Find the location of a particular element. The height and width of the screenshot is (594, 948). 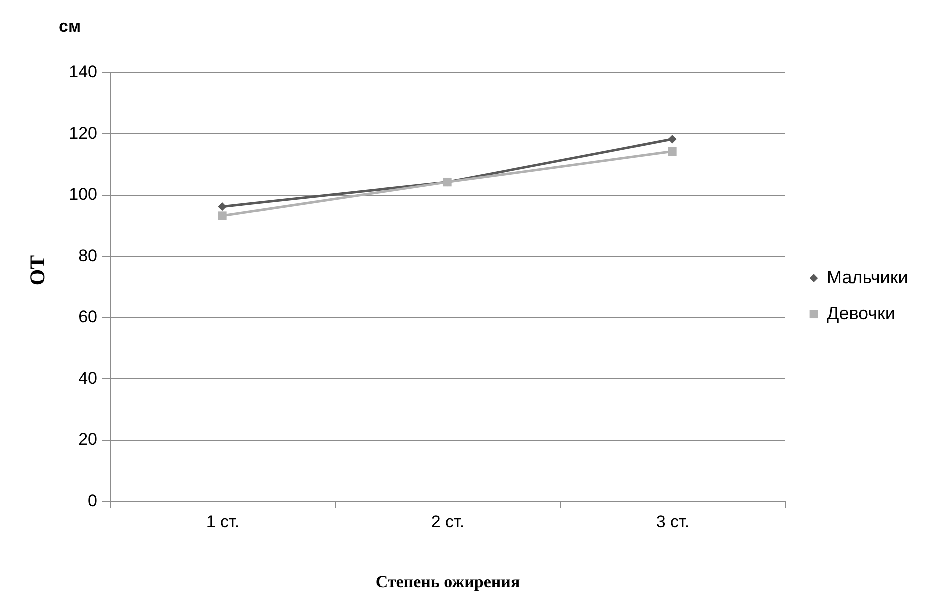

legend-label: Мальчики is located at coordinates (867, 277).